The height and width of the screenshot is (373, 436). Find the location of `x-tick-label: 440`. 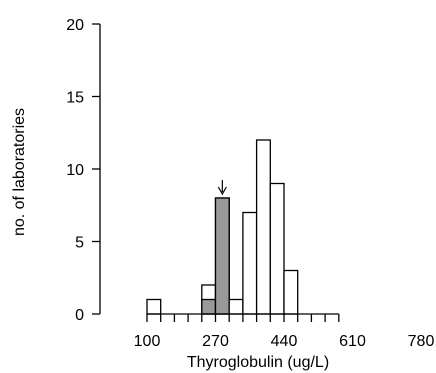

x-tick-label: 440 is located at coordinates (284, 341).